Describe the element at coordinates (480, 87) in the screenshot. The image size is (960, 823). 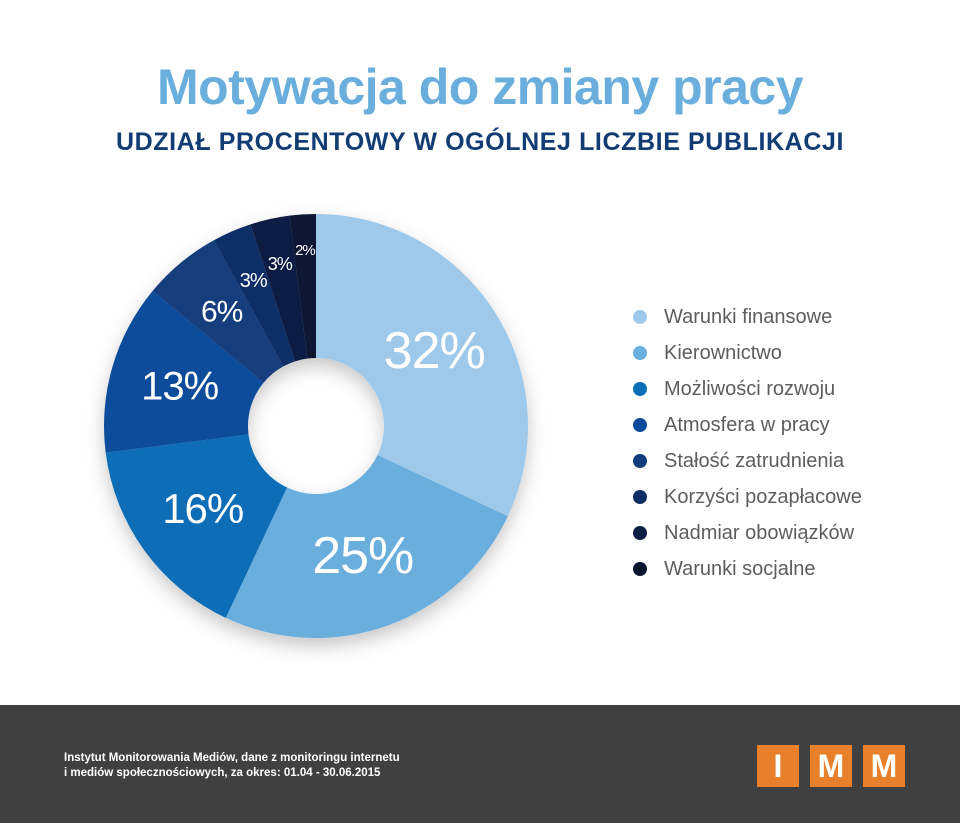
I see `chart-title: Motywacja do zmiany pracy` at that location.